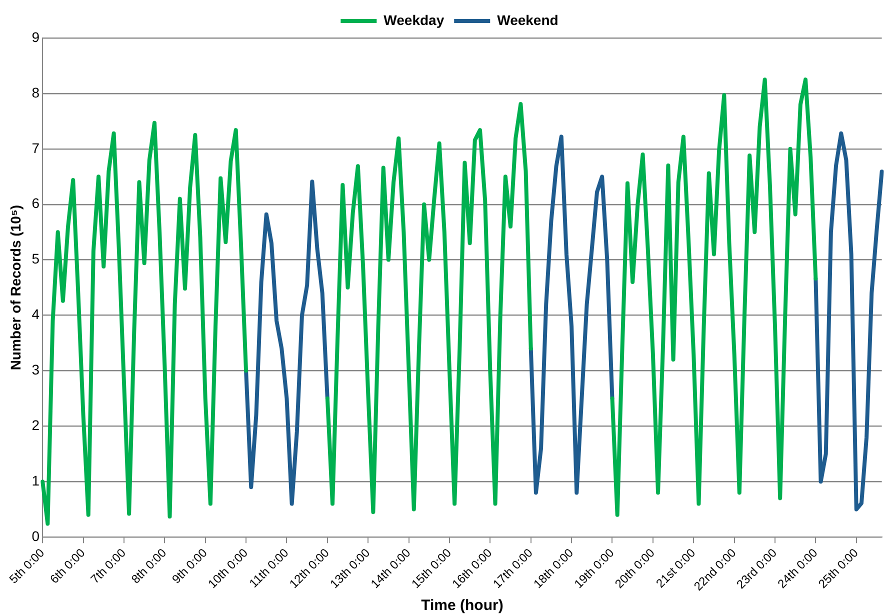 This screenshot has width=895, height=615. Describe the element at coordinates (414, 20) in the screenshot. I see `legend-label: Weekday` at that location.